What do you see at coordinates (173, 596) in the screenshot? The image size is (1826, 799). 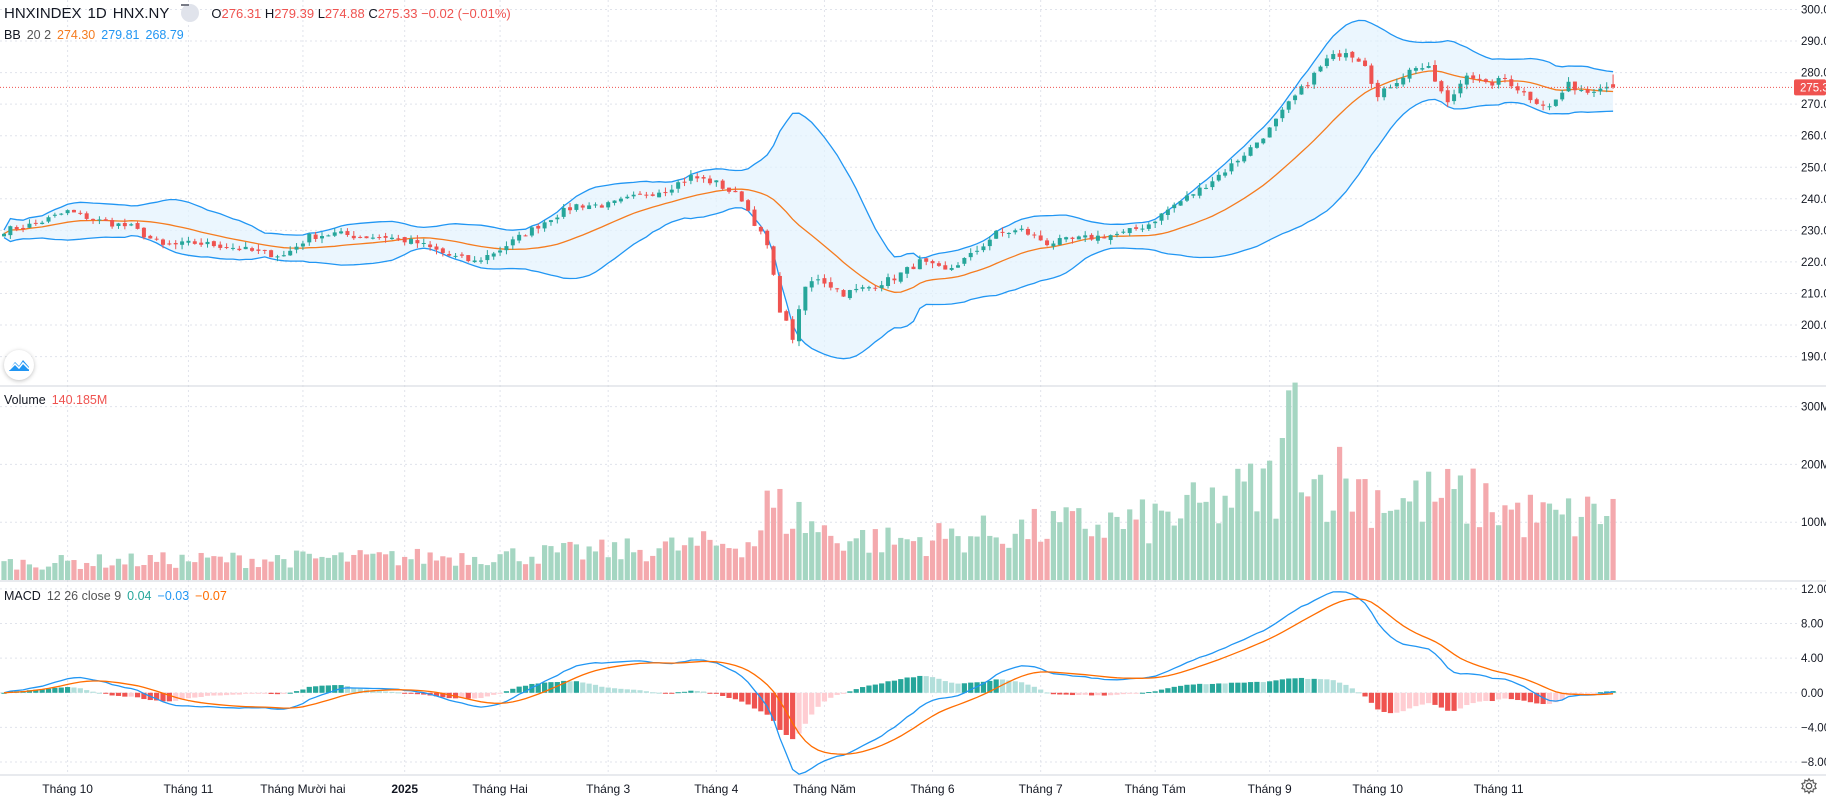 I see `macd-line-value: −0.03` at bounding box center [173, 596].